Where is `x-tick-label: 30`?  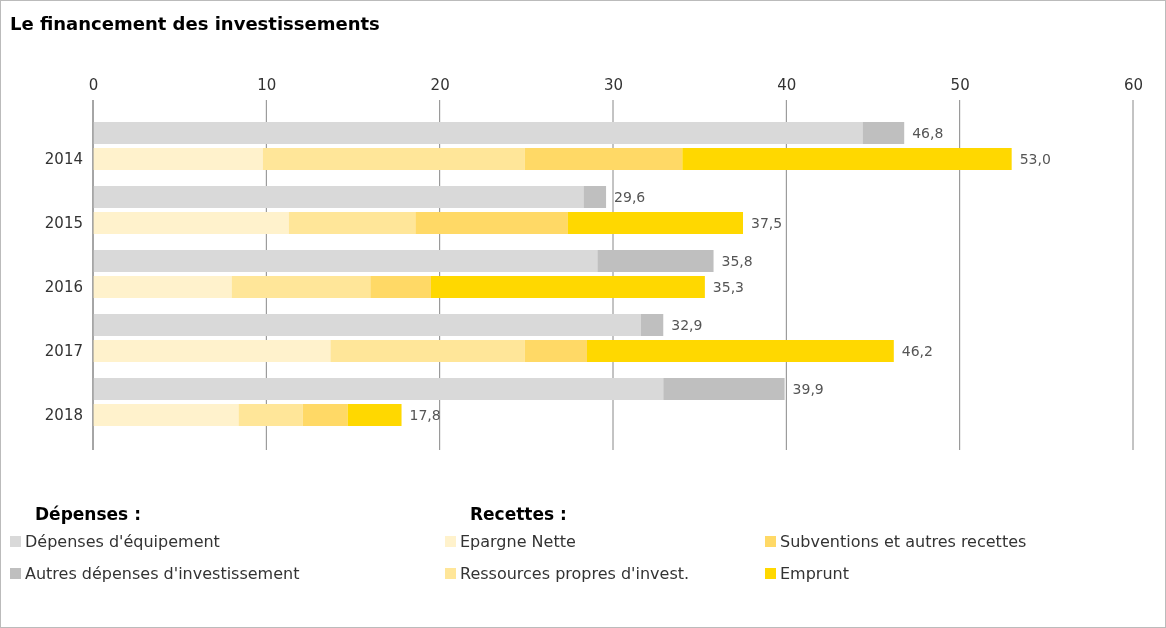
x-tick-label: 30 is located at coordinates (613, 85).